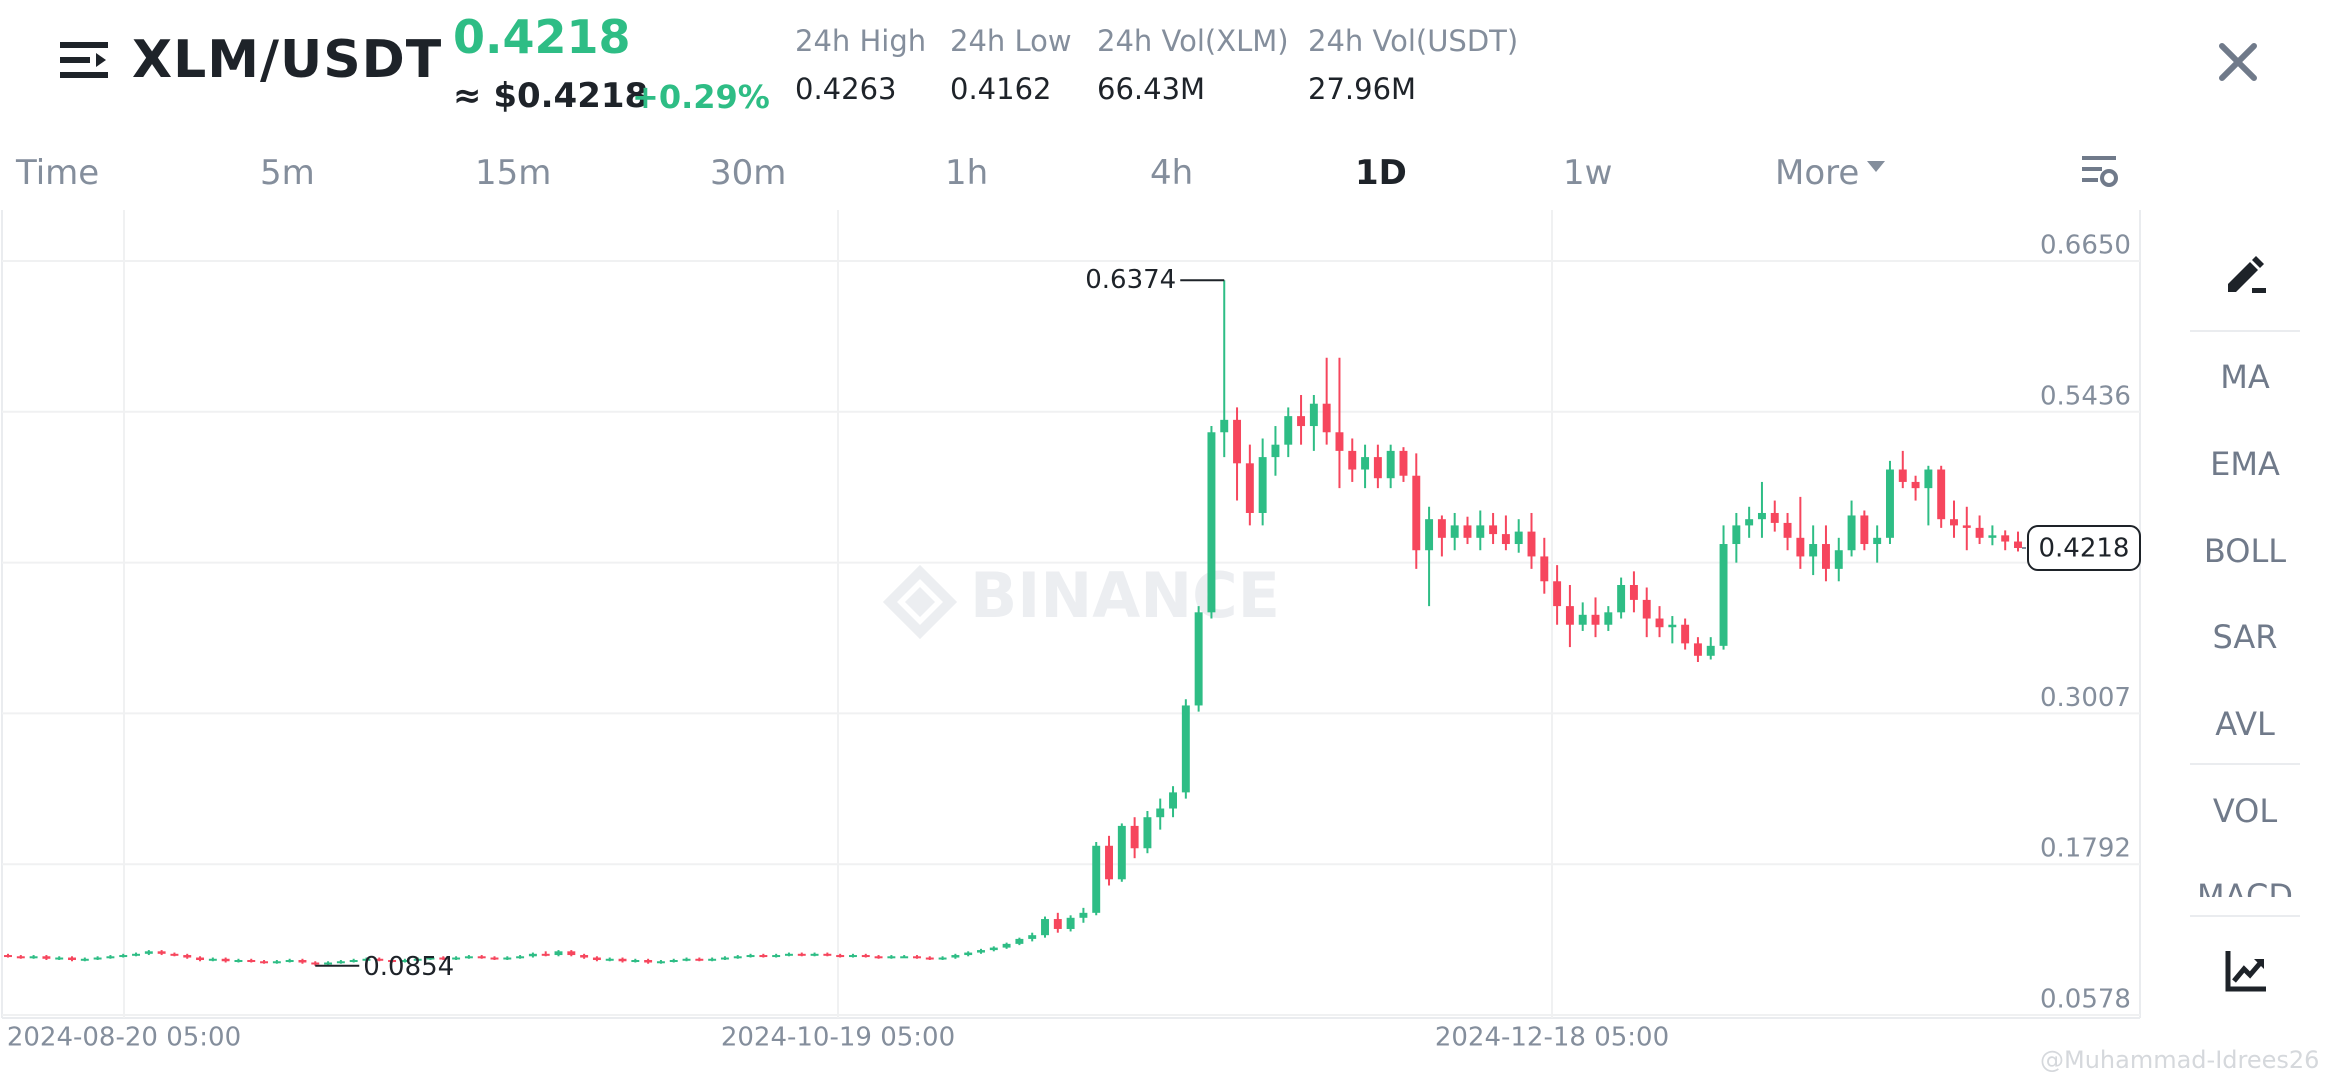 The height and width of the screenshot is (1080, 2340). I want to click on tab-1w: 1w, so click(1588, 173).